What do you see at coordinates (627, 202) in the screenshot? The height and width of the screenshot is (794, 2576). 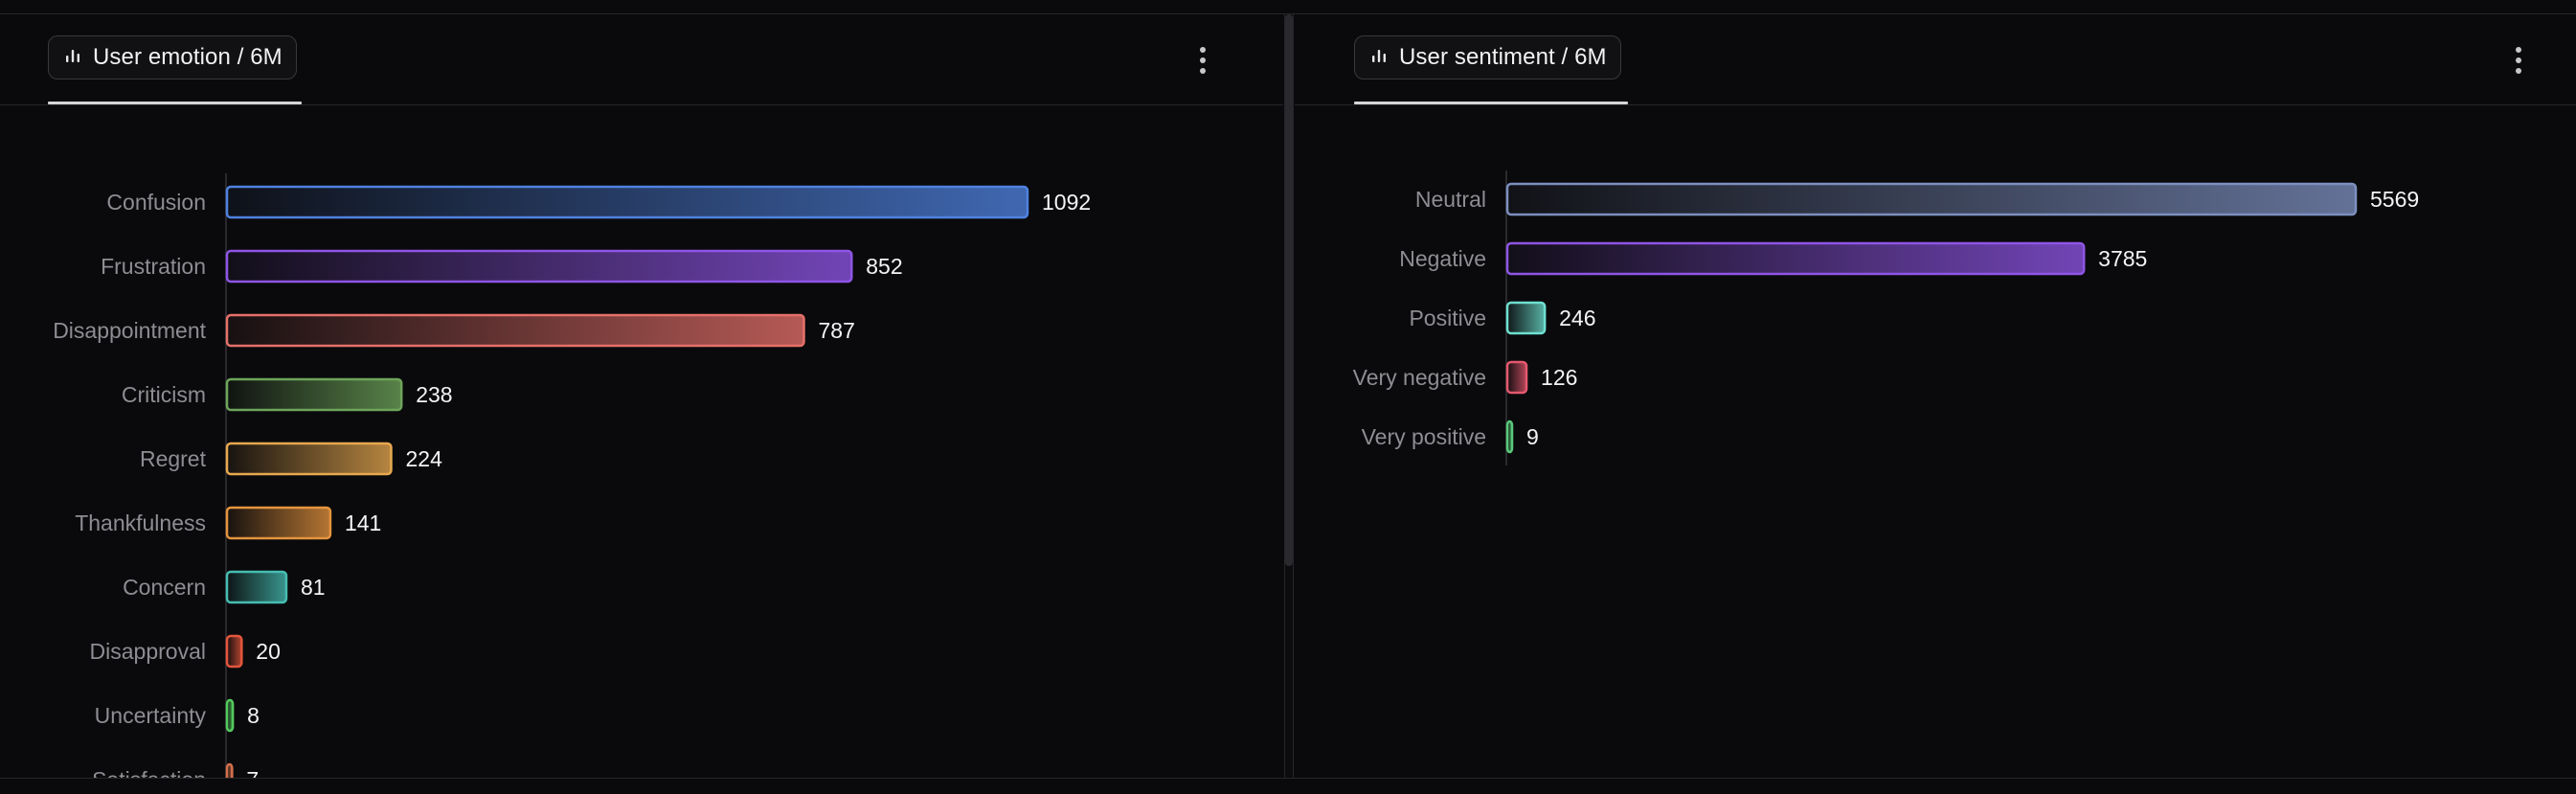 I see `bar-confusion` at bounding box center [627, 202].